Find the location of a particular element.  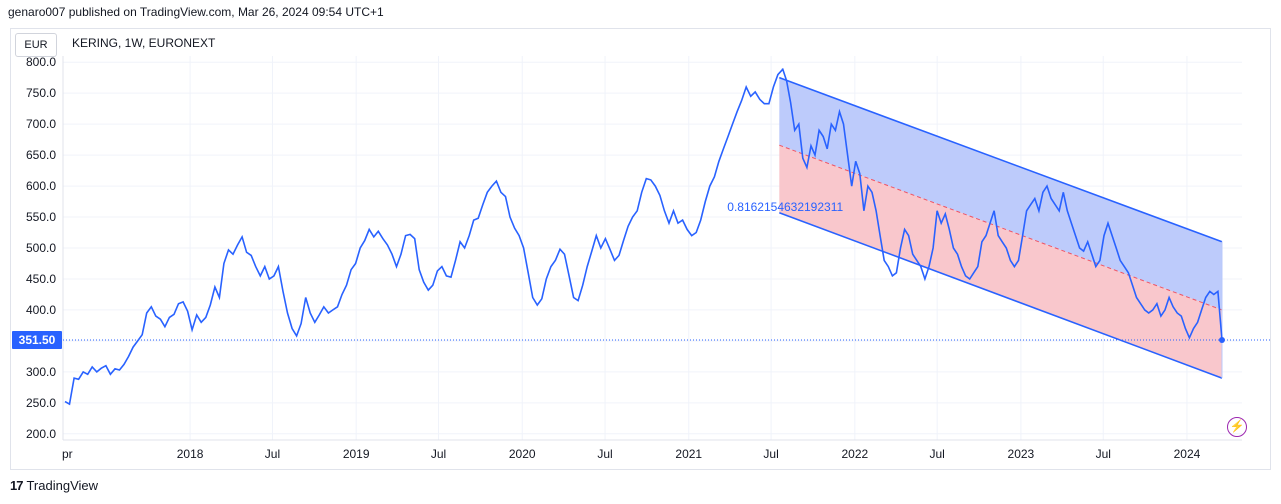

y-tick-label: 650.0 is located at coordinates (41, 155).